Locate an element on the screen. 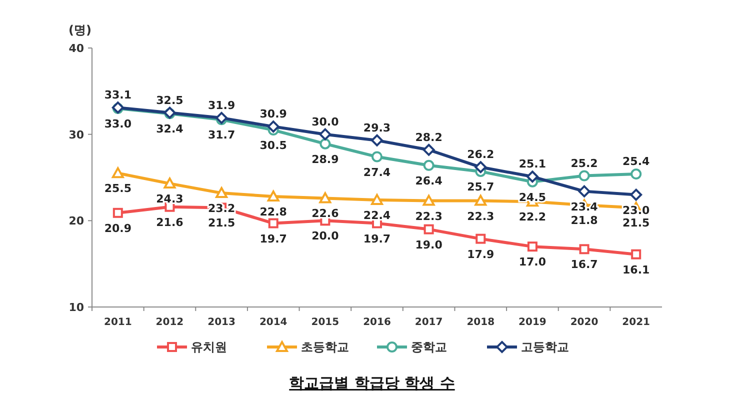 Image resolution: width=745 pixels, height=399 pixels. y-tick-label: 30 is located at coordinates (76, 135).